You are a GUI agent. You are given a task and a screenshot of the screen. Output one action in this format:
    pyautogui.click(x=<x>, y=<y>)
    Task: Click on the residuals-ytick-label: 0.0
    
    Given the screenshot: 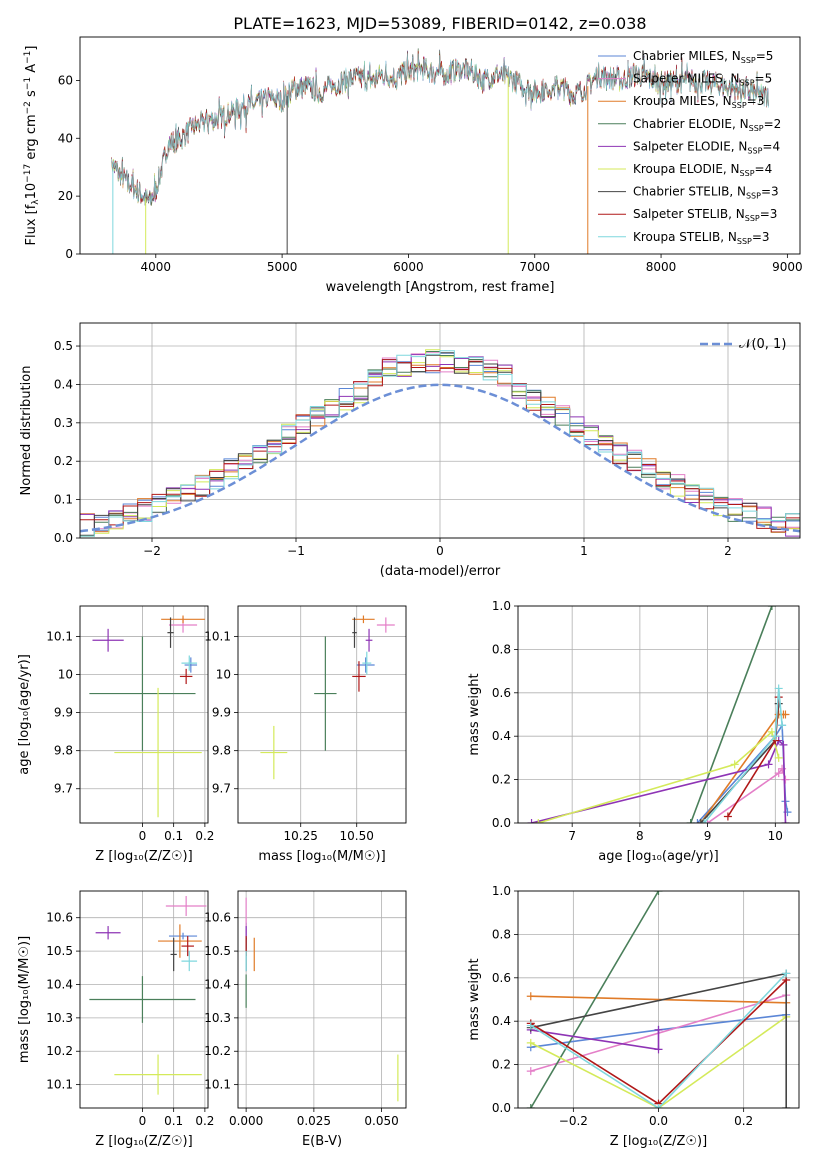 What is the action you would take?
    pyautogui.click(x=63, y=538)
    